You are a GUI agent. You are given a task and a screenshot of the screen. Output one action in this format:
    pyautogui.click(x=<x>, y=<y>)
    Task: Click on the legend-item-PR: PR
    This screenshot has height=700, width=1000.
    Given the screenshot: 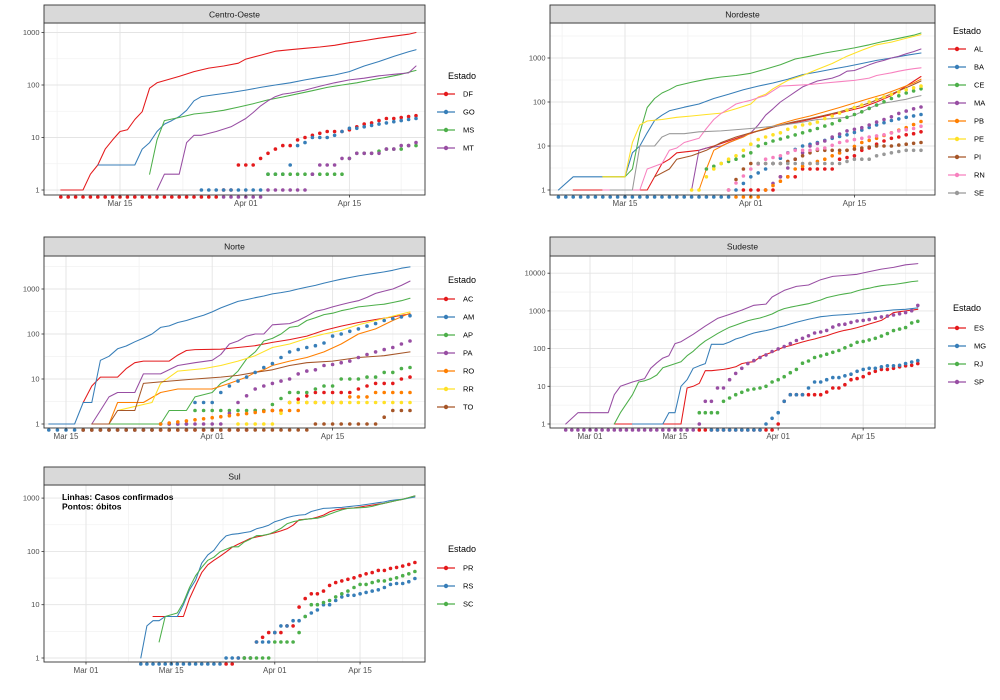 What is the action you would take?
    pyautogui.click(x=455, y=568)
    